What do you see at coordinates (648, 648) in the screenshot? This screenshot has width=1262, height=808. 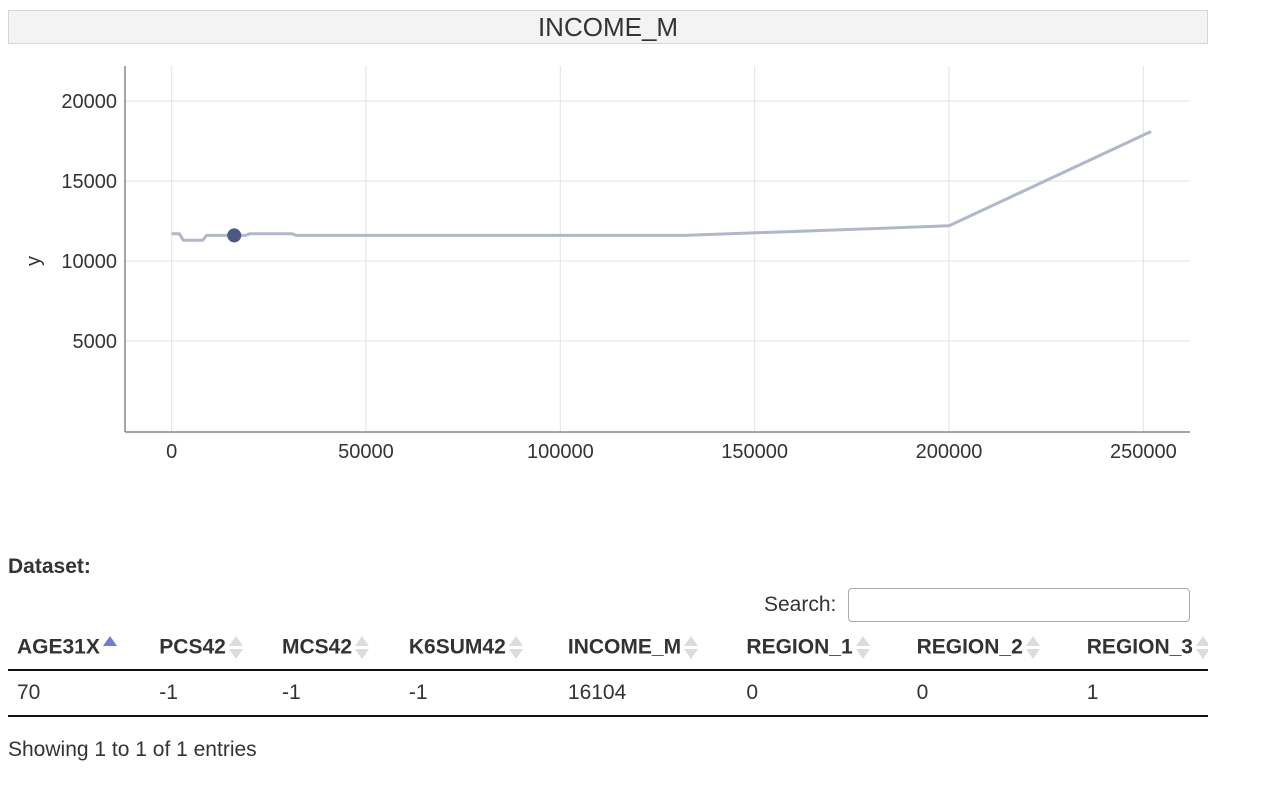 I see `column-header-income-m: INCOME_M` at bounding box center [648, 648].